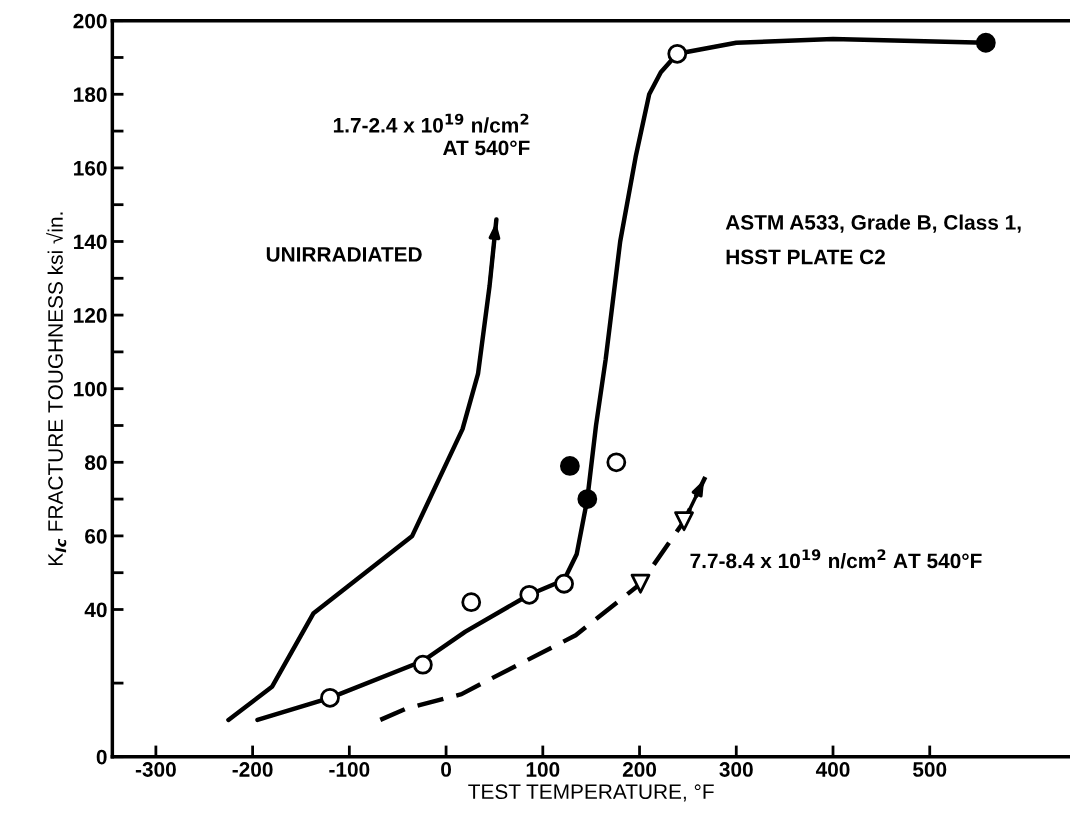  What do you see at coordinates (90, 389) in the screenshot?
I see `y-tick-label: 100` at bounding box center [90, 389].